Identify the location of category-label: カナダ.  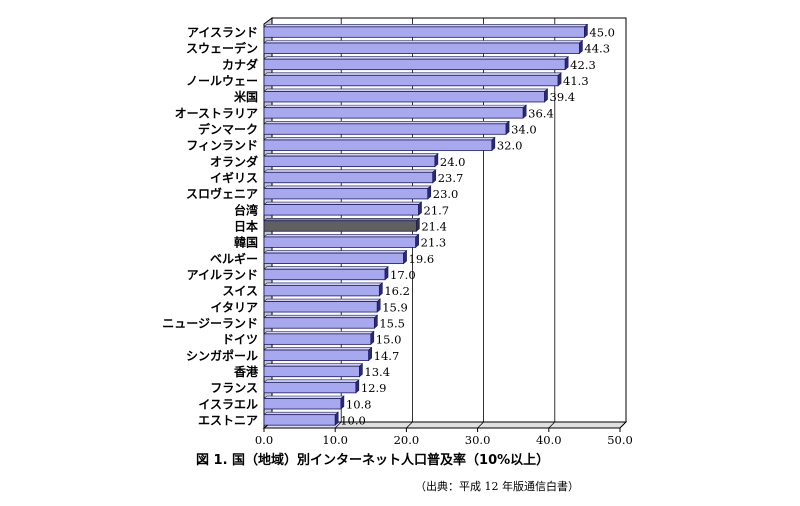
(240, 64).